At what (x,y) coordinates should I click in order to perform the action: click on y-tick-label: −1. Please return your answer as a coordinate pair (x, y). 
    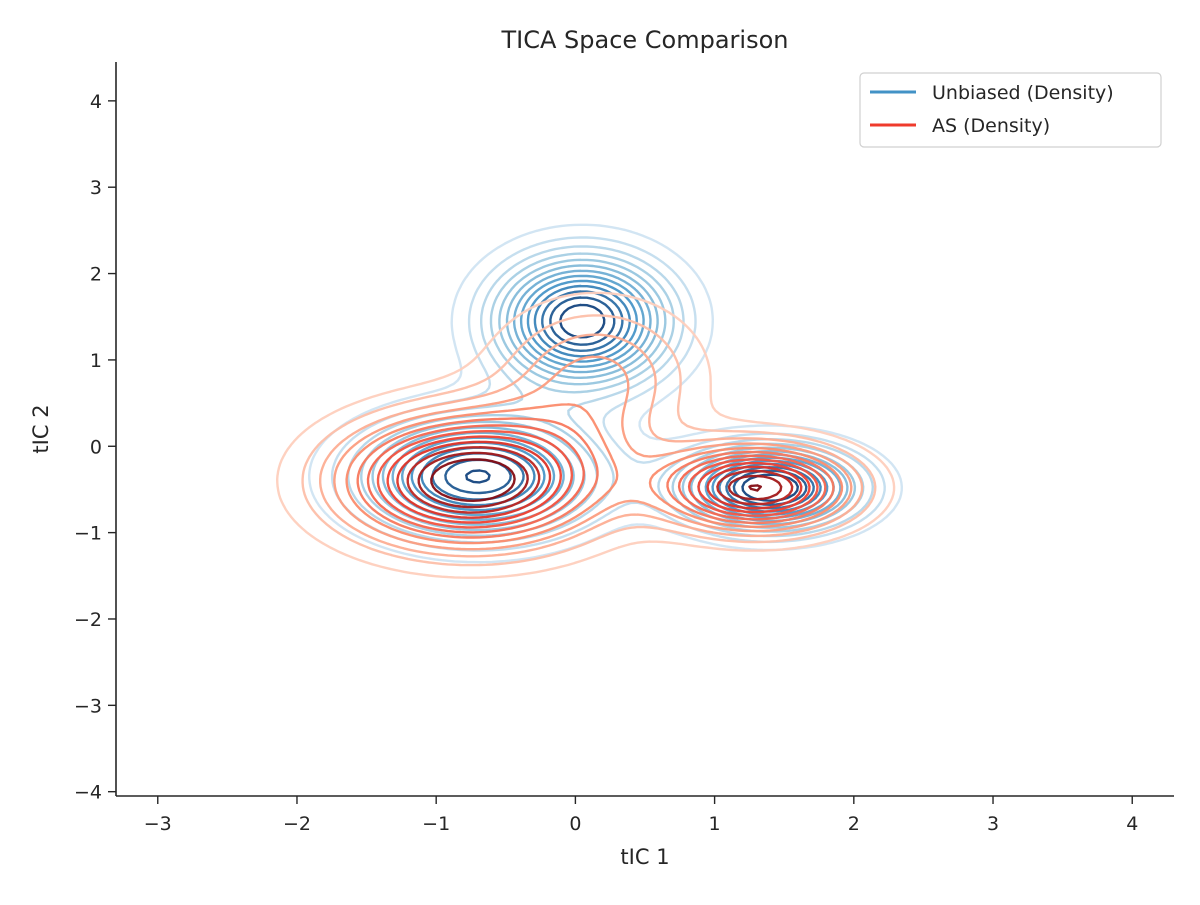
    Looking at the image, I should click on (88, 534).